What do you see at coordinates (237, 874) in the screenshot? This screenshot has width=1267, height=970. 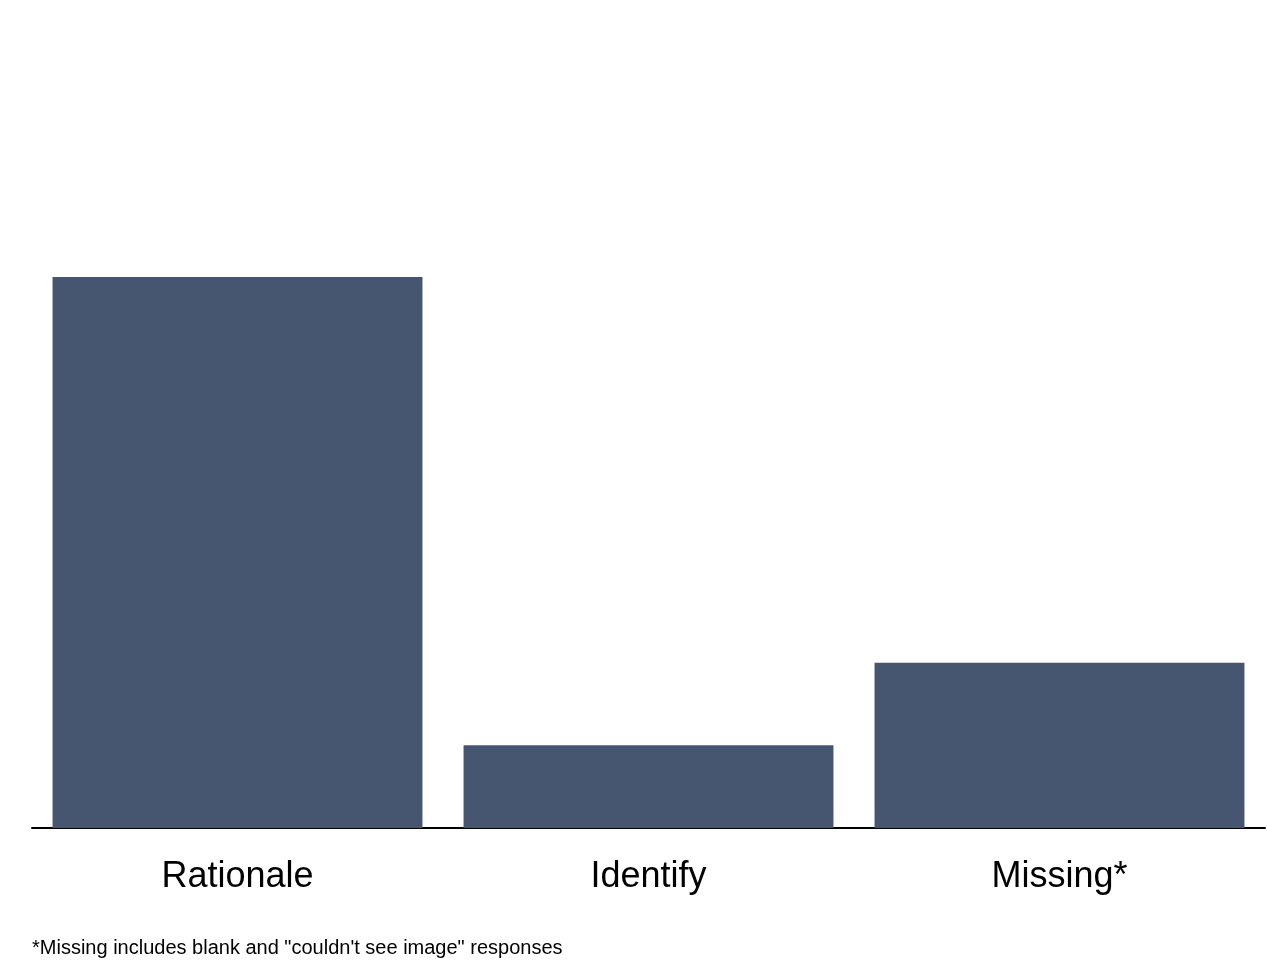 I see `x-tick-label: Rationale` at bounding box center [237, 874].